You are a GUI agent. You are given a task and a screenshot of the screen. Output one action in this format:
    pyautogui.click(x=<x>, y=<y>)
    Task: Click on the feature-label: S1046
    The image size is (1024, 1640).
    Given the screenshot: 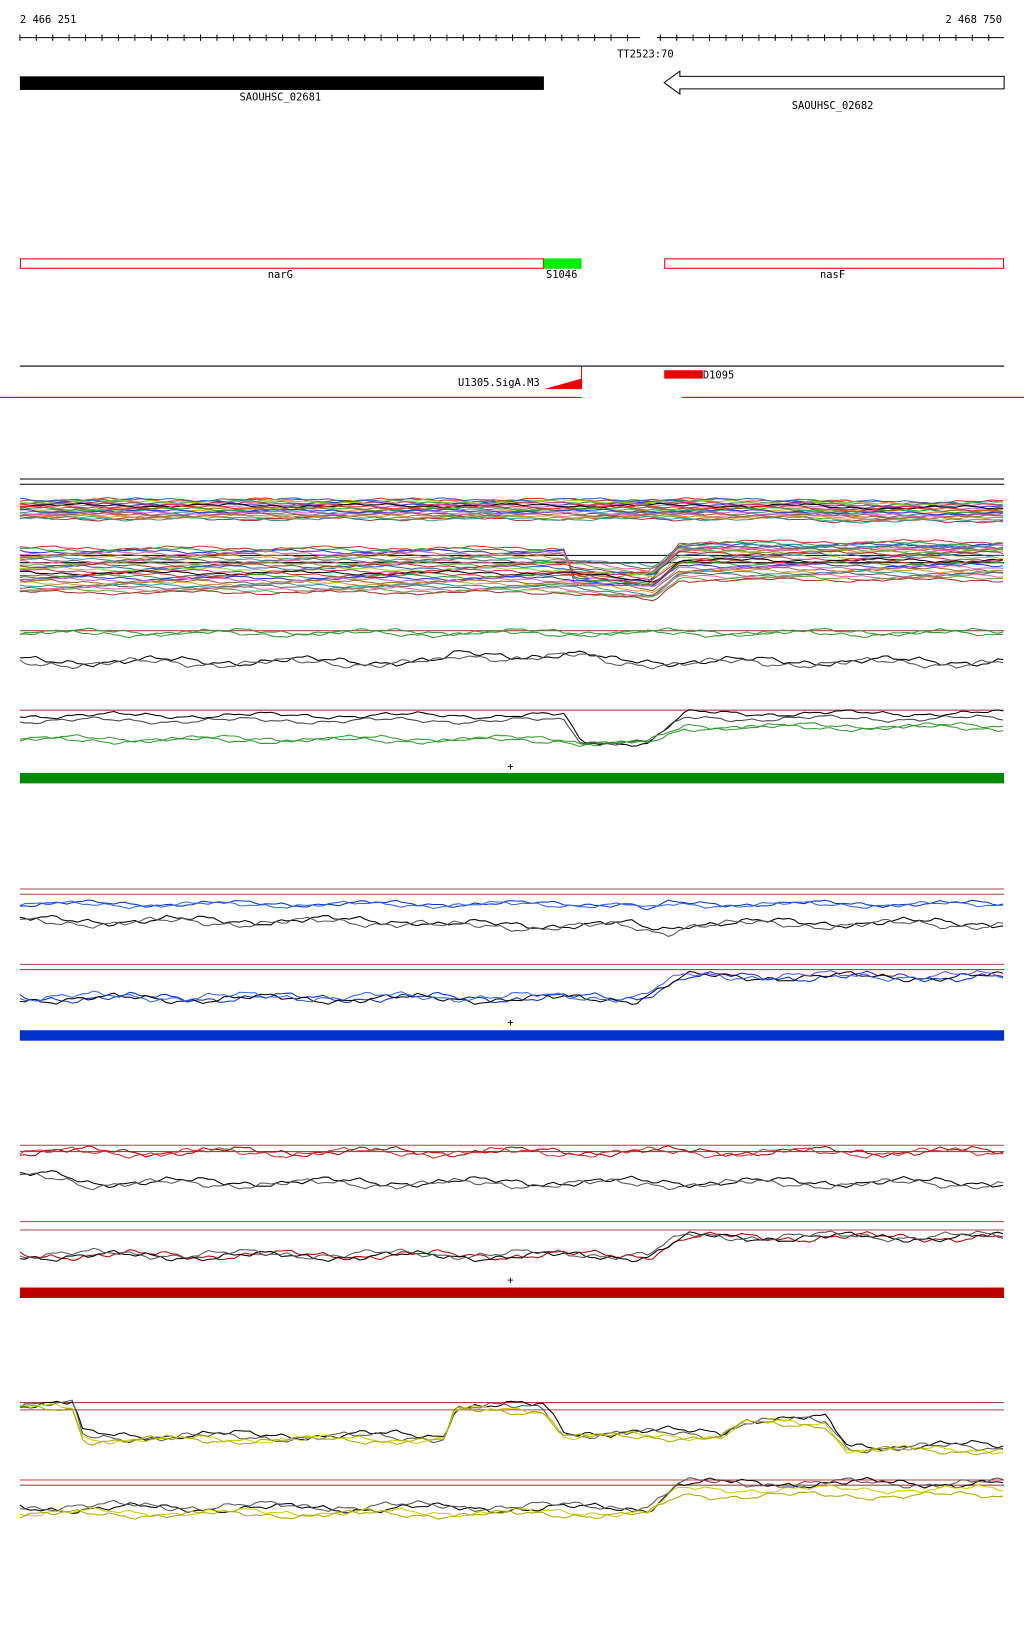 What is the action you would take?
    pyautogui.click(x=561, y=275)
    